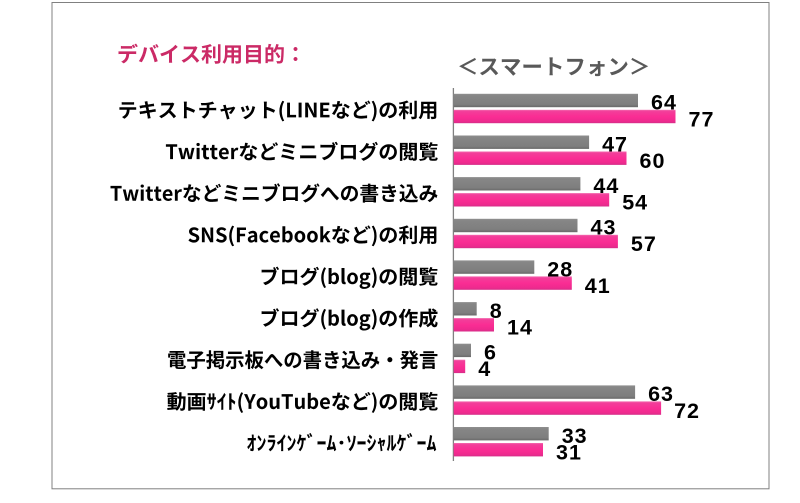 The image size is (800, 503). I want to click on svg-text: 77, so click(702, 119).